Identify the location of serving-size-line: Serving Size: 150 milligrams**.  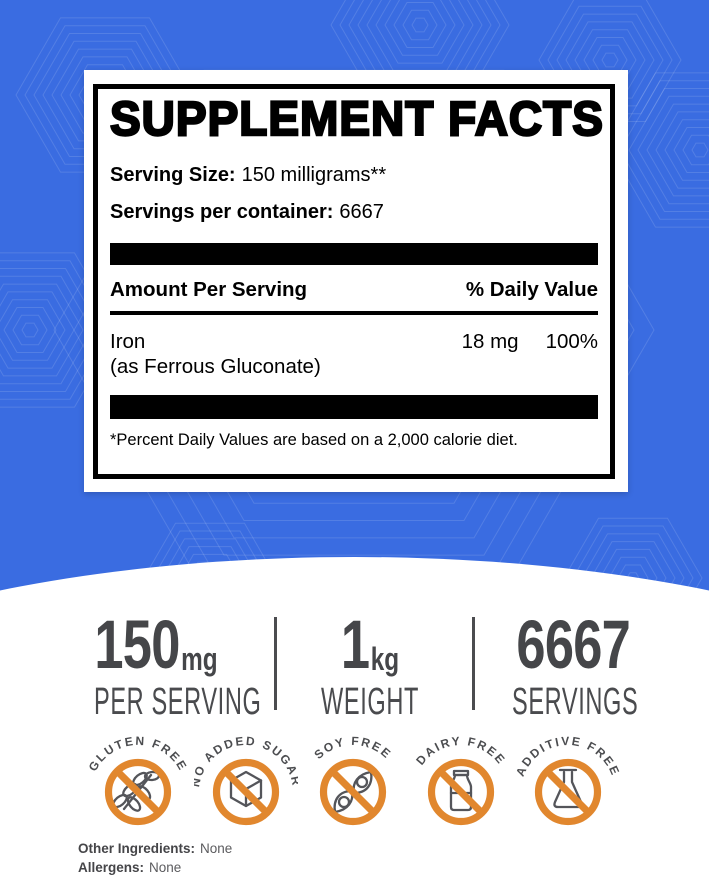
(354, 175).